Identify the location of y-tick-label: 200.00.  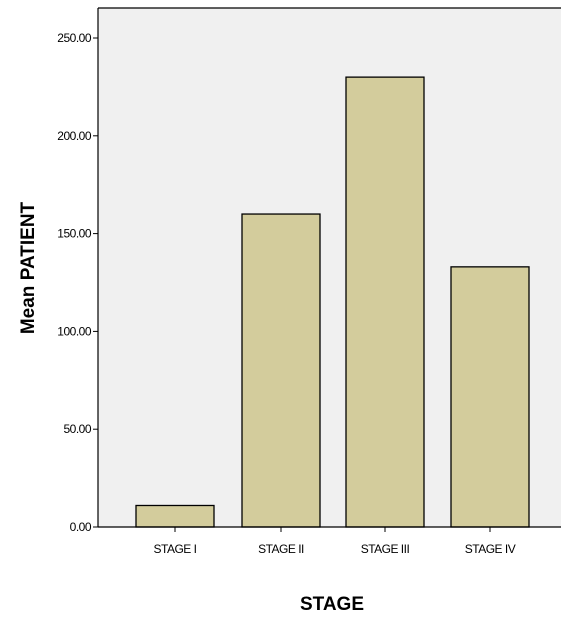
(74, 136).